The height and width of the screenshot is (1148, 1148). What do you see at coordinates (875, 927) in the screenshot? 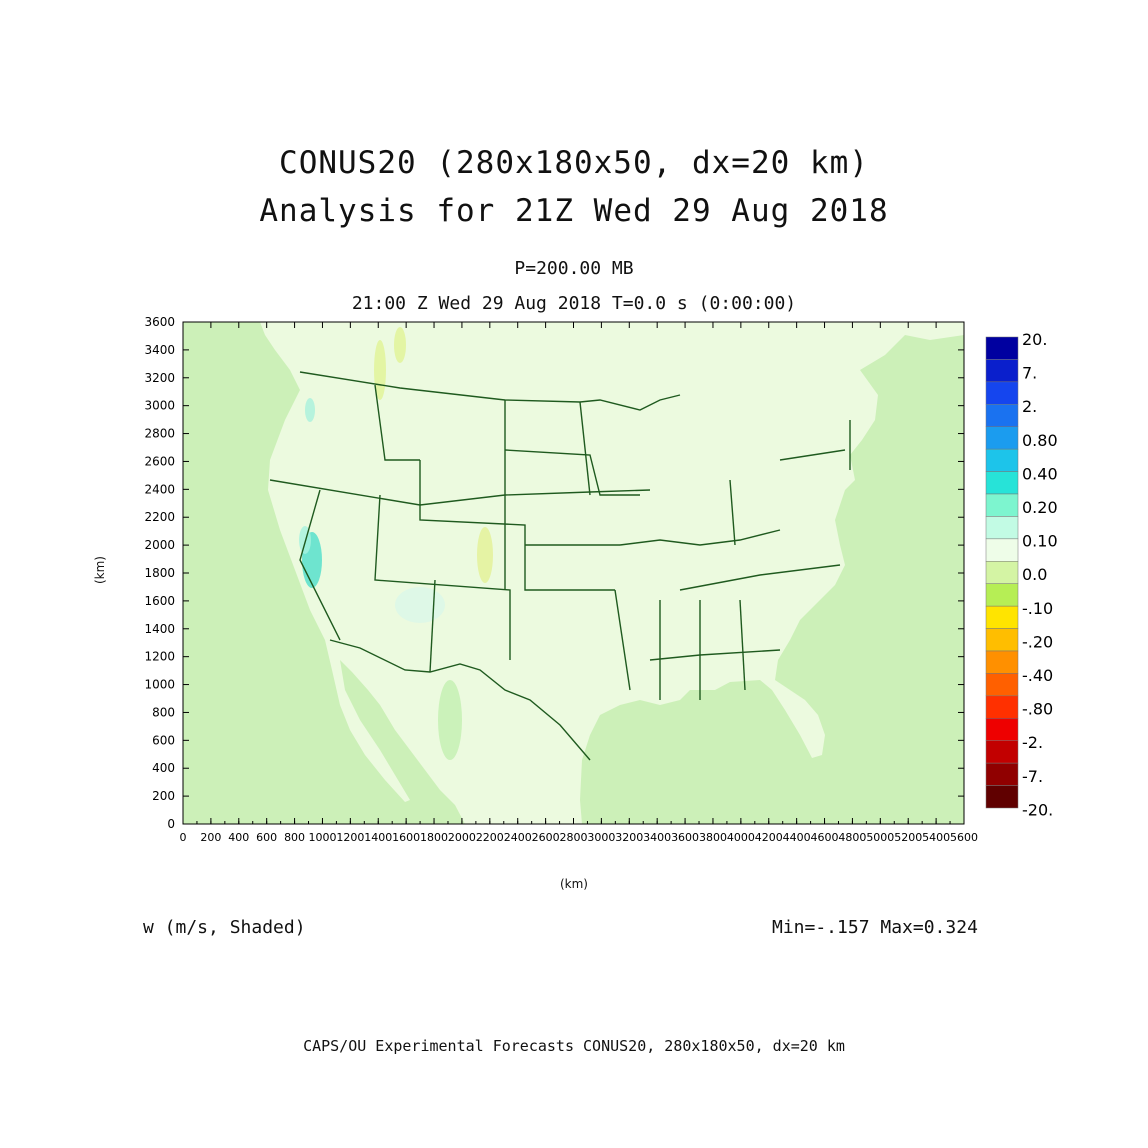
I see `field-minmax: Min=-.157 Max=0.324` at bounding box center [875, 927].